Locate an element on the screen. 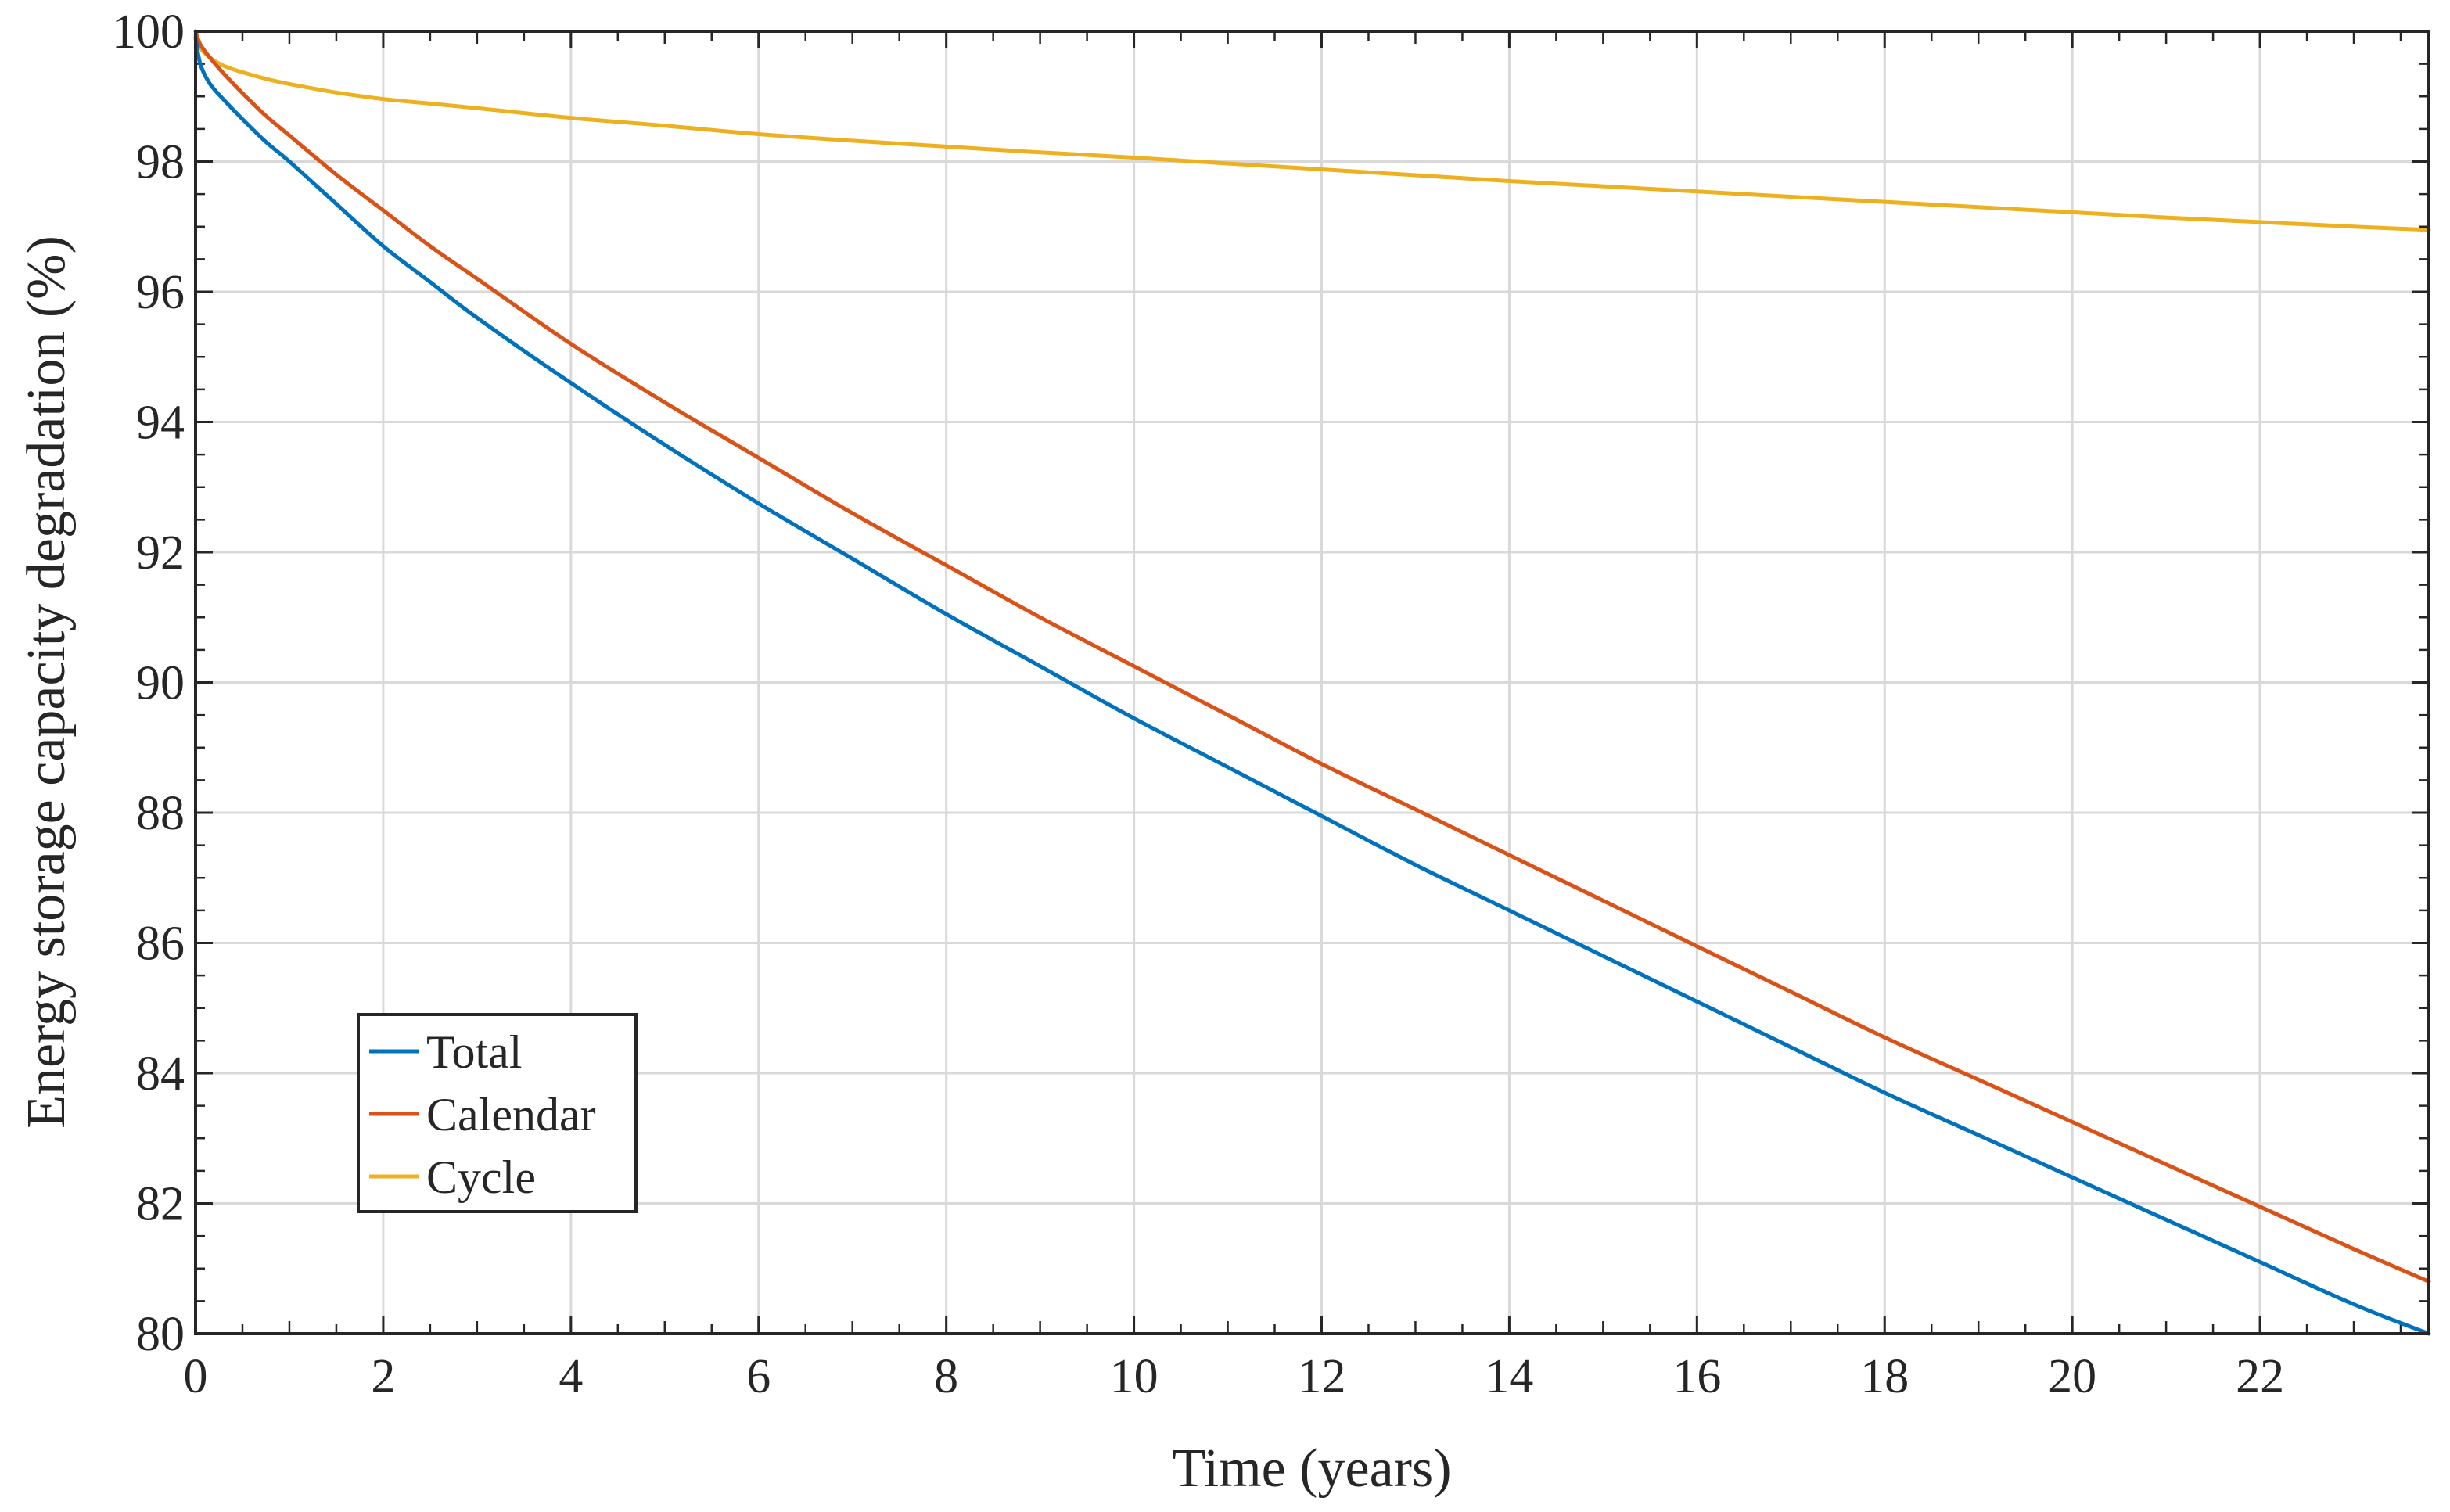  y-tick-label: 92 is located at coordinates (160, 553).